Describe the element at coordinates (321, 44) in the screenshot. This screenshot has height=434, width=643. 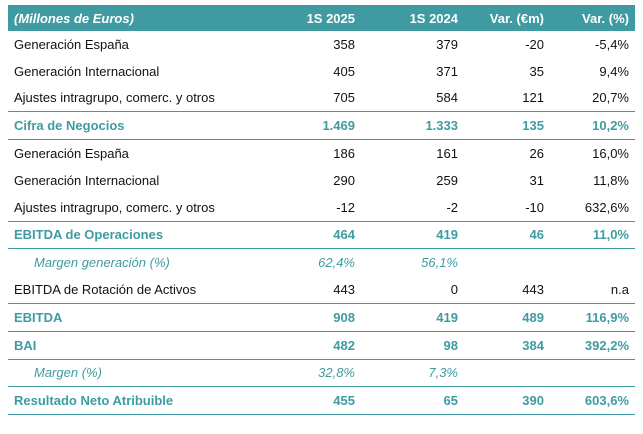
I see `table-row: Generación España 358 379 -20 -5,4%` at that location.